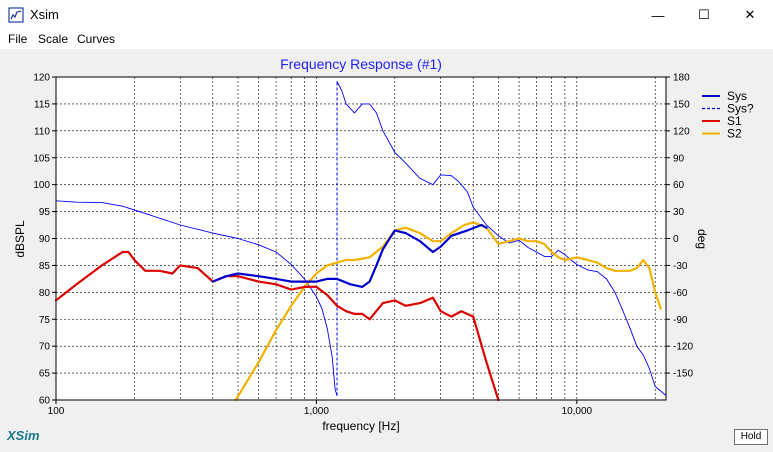 This screenshot has height=452, width=773. What do you see at coordinates (349, 255) in the screenshot?
I see `curve-sys` at bounding box center [349, 255].